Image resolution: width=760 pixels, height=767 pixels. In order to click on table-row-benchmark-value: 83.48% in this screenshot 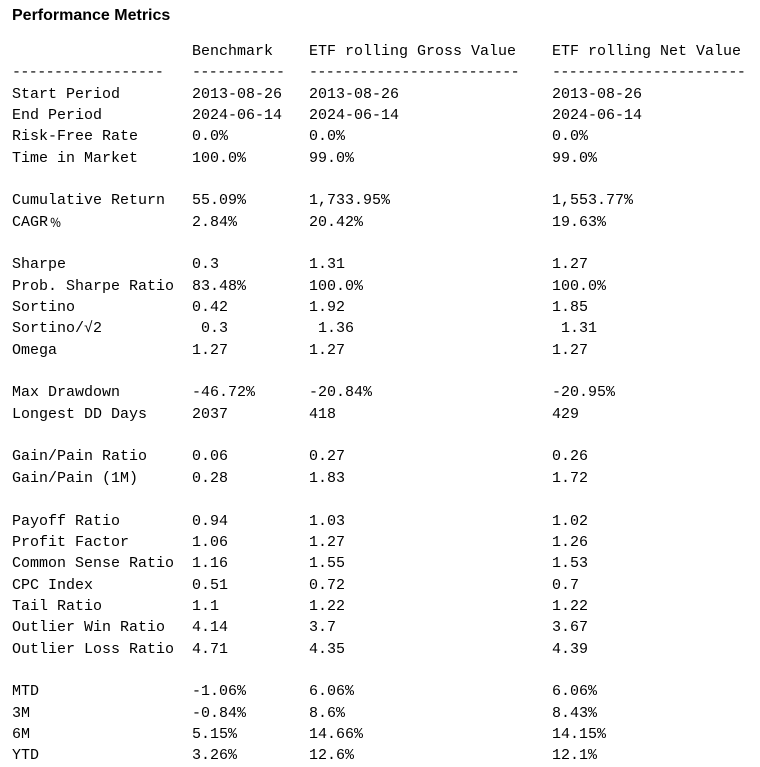, I will do `click(219, 286)`.